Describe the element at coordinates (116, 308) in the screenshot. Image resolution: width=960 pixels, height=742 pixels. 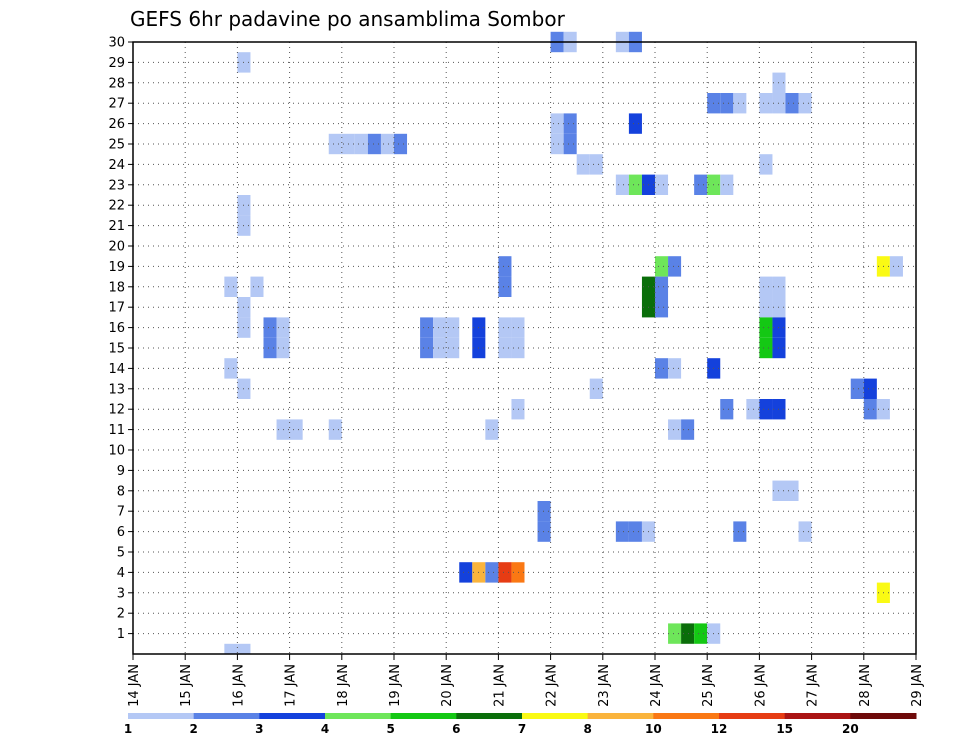
I see `y-tick-label: 17` at that location.